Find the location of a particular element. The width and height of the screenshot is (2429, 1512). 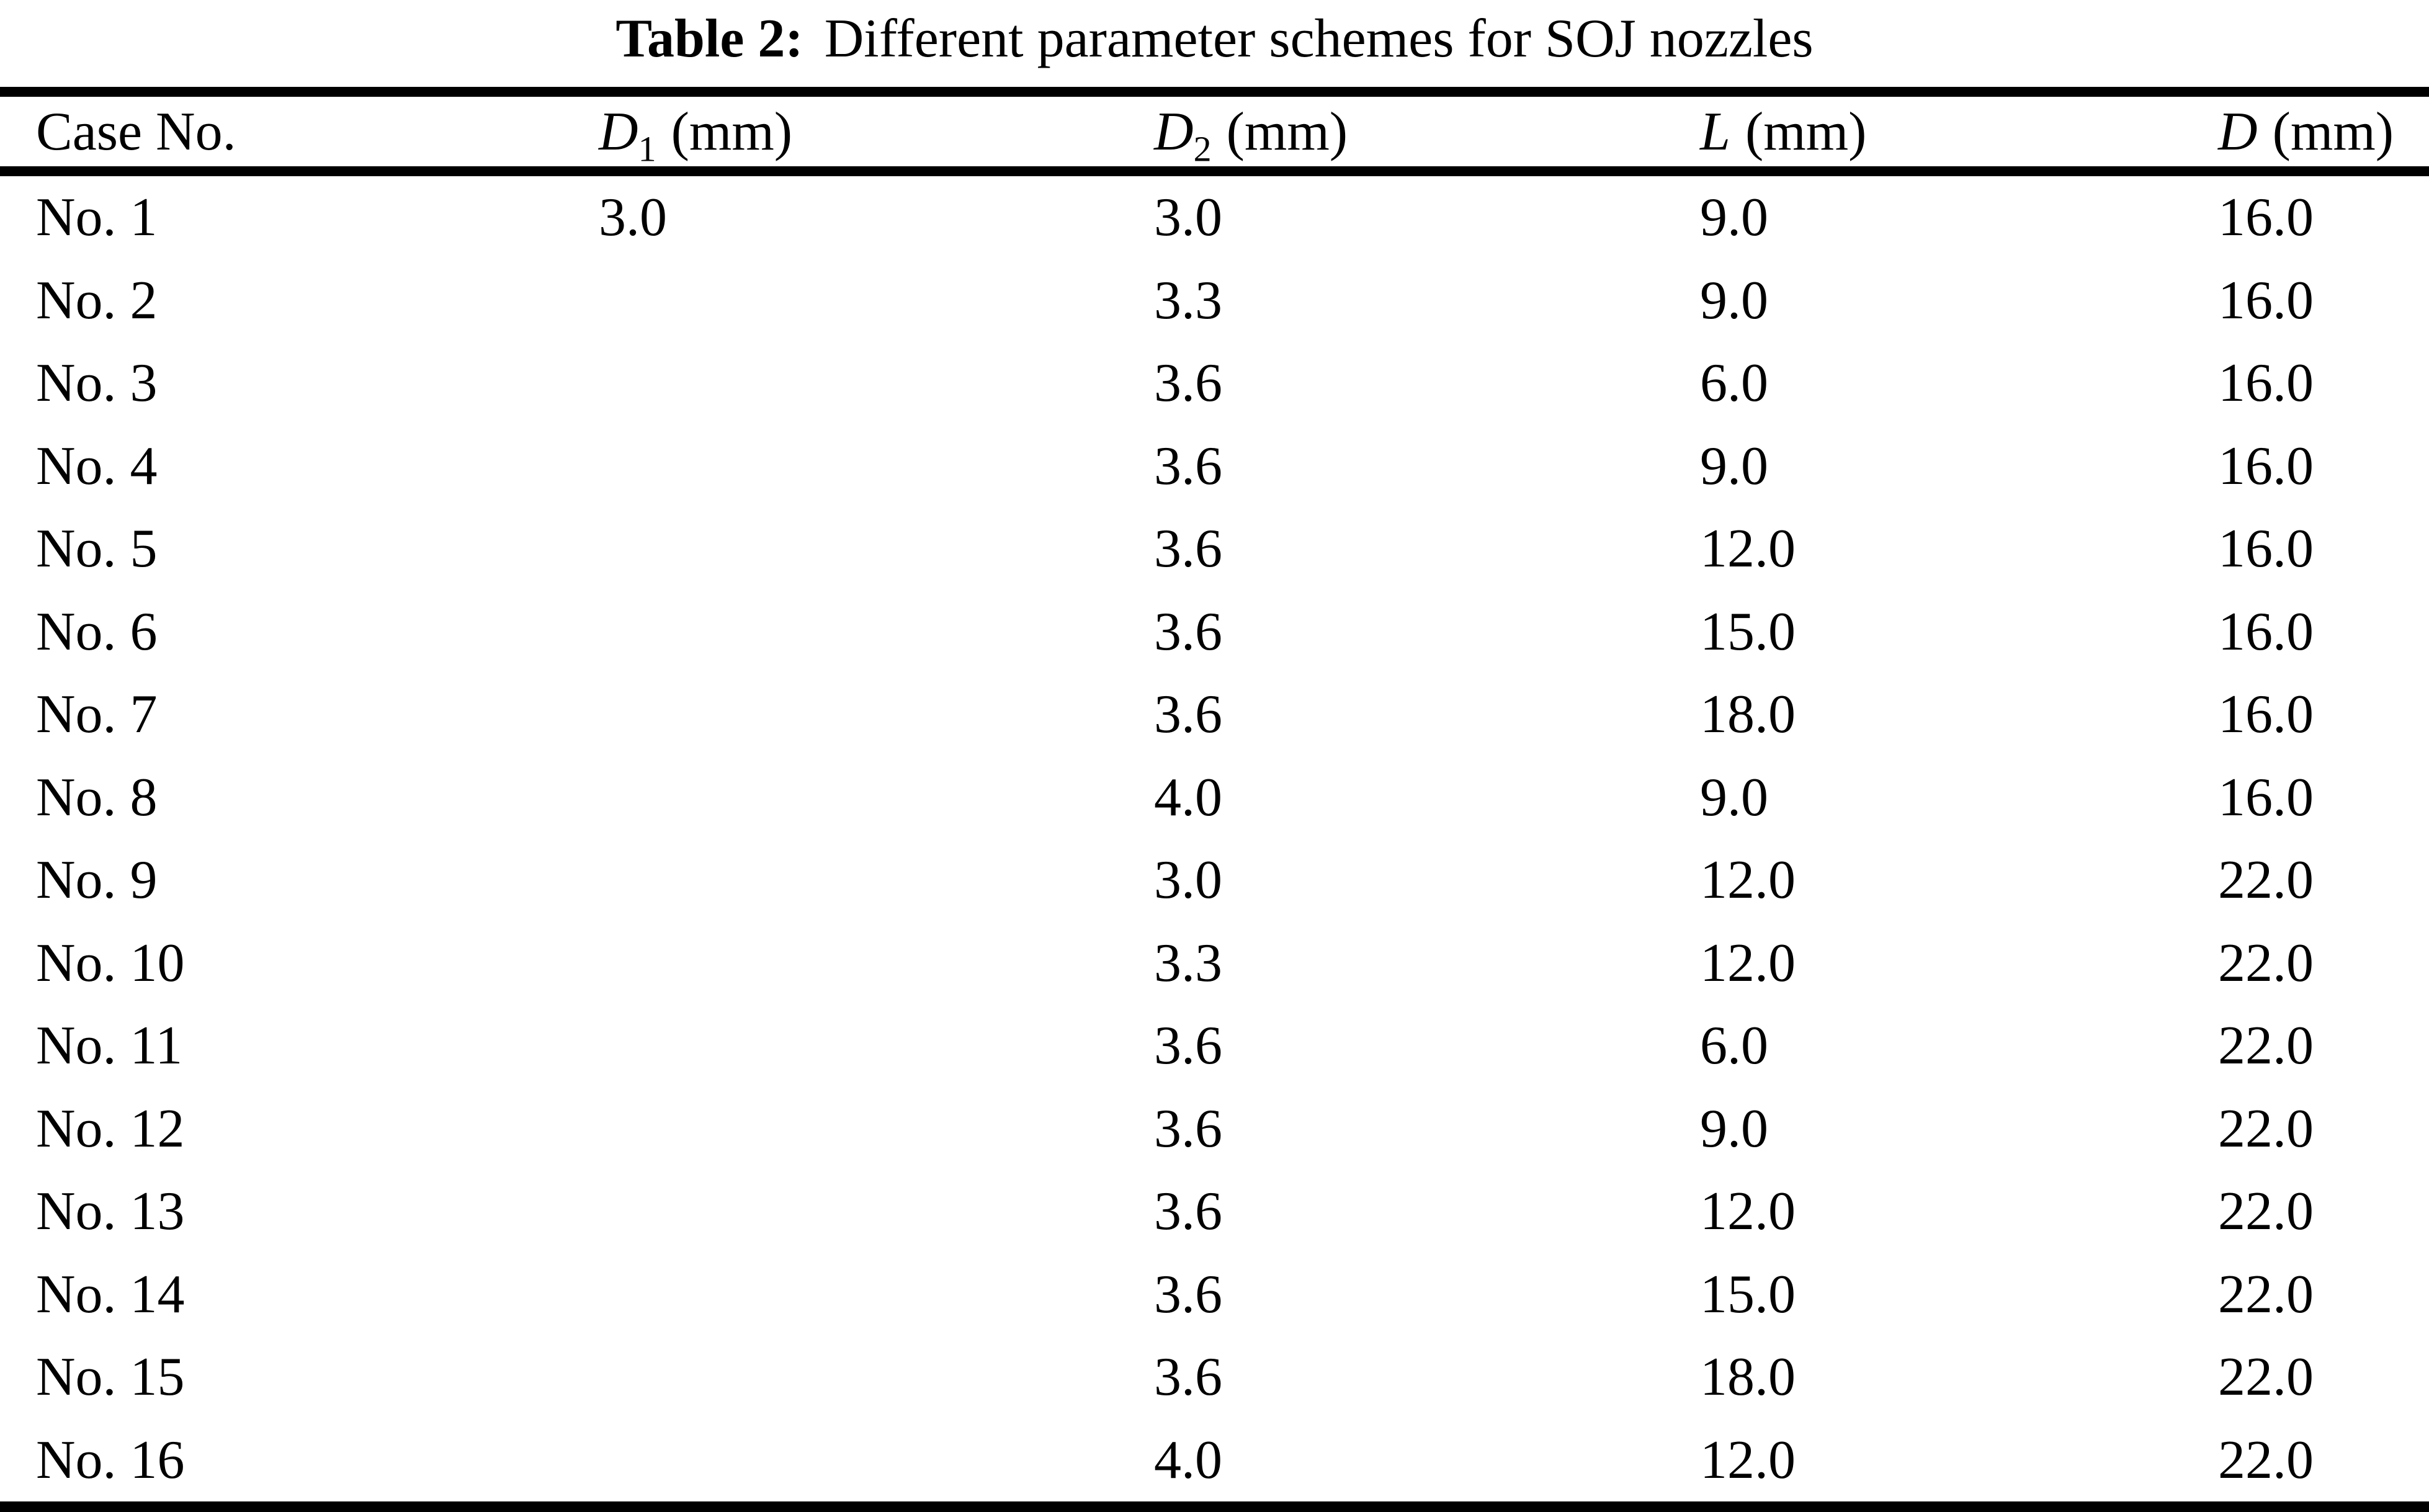

cell-case: No. 8 is located at coordinates (97, 797).